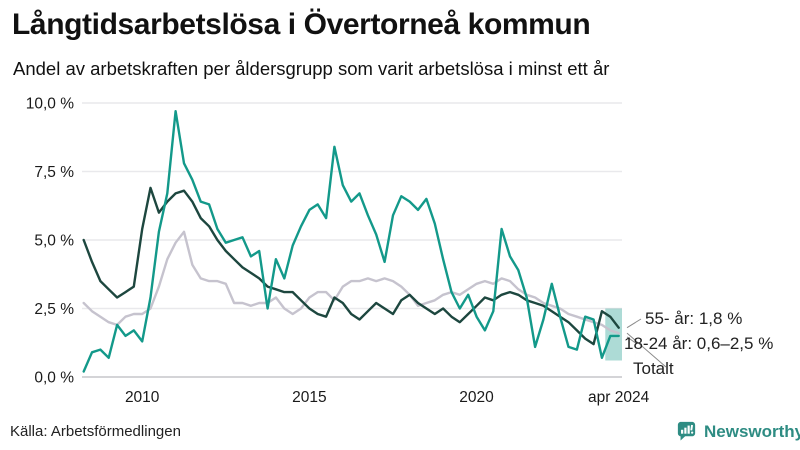 The height and width of the screenshot is (450, 800). I want to click on end-label-55-years: 55- år: 1,8 %, so click(694, 318).